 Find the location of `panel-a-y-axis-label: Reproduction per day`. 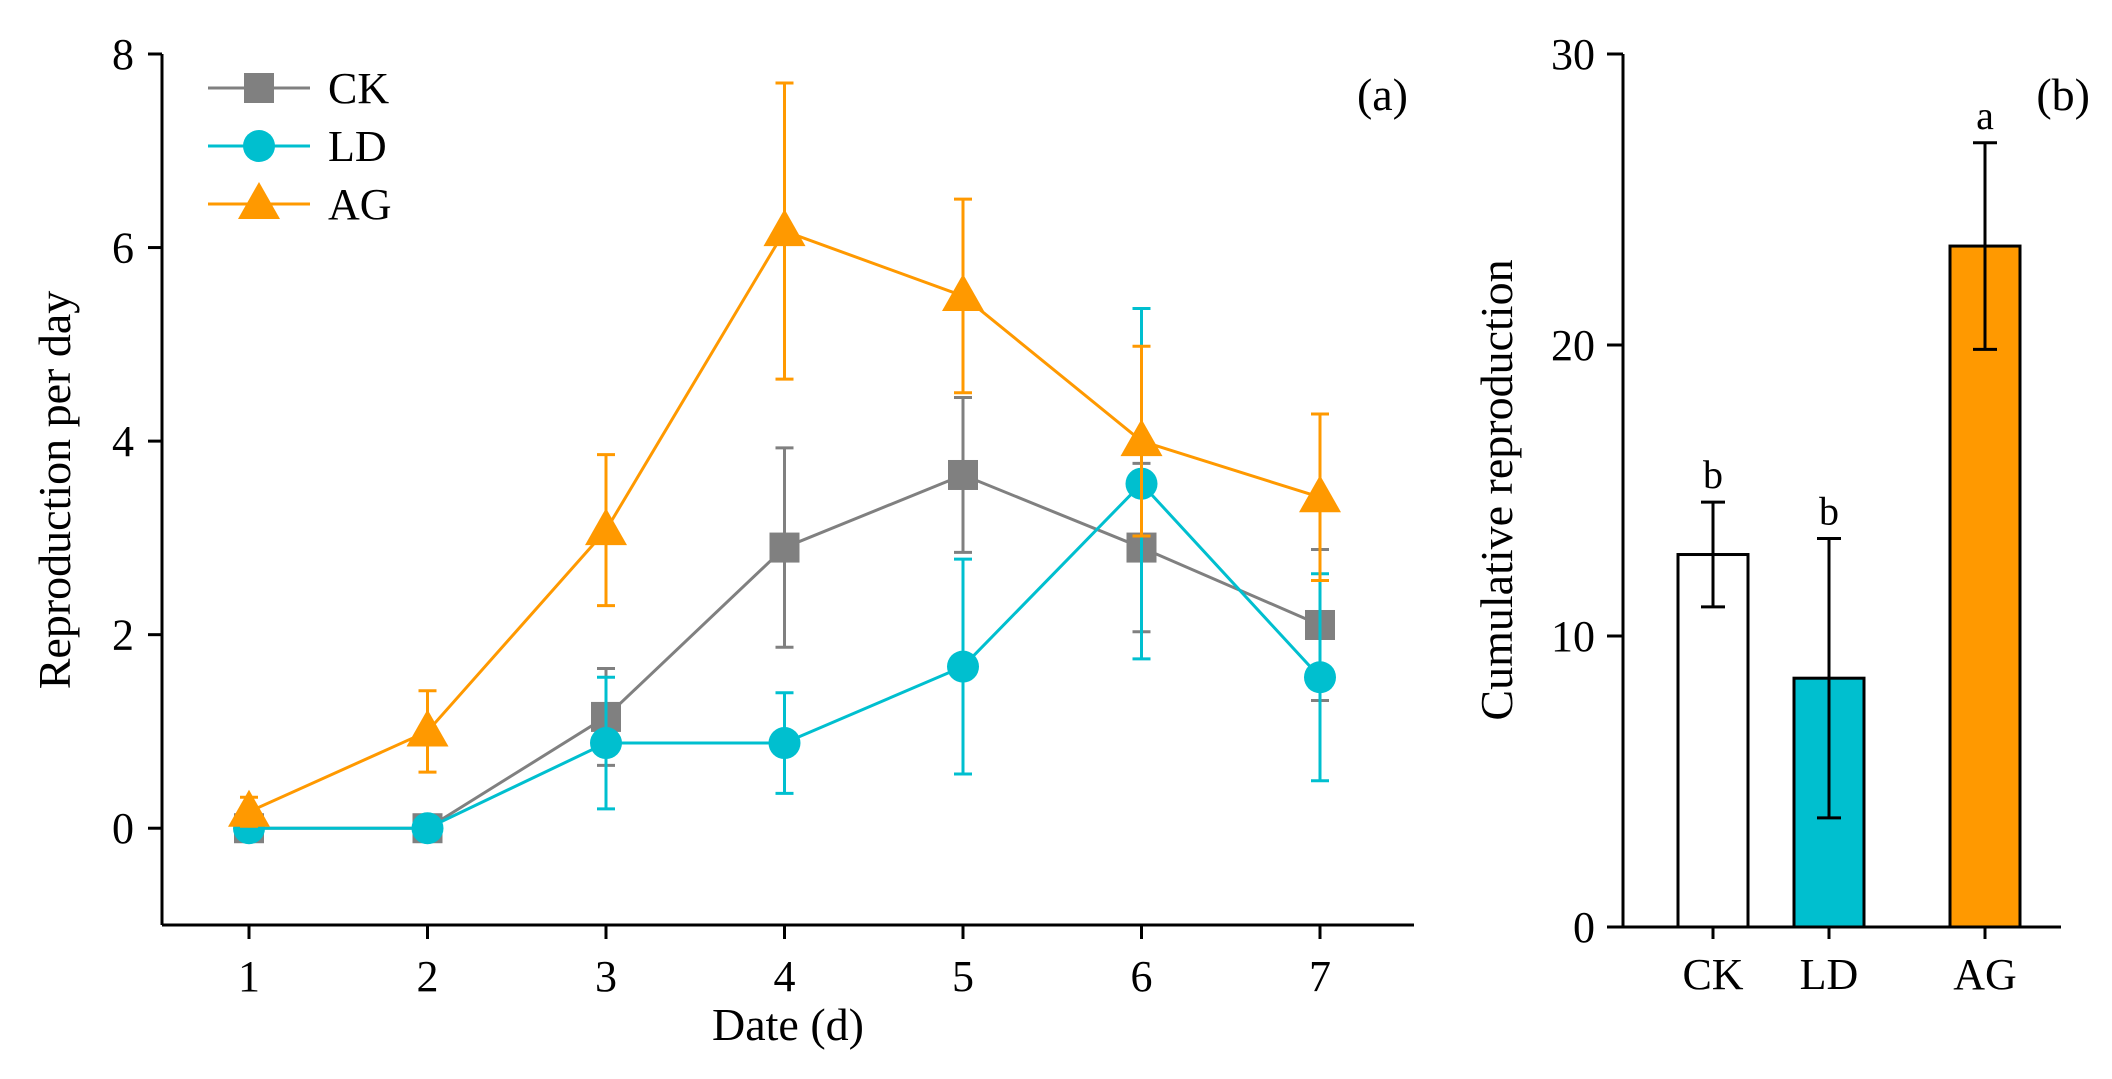

panel-a-y-axis-label: Reproduction per day is located at coordinates (54, 490).